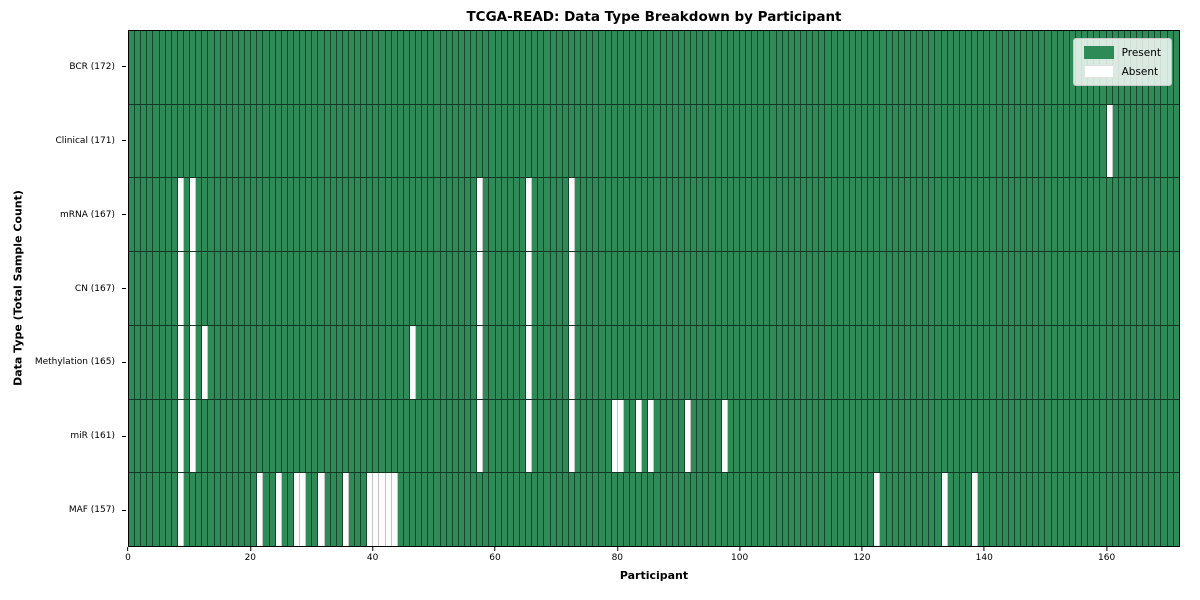 The image size is (1200, 600). I want to click on x-tick-label: 80, so click(617, 558).